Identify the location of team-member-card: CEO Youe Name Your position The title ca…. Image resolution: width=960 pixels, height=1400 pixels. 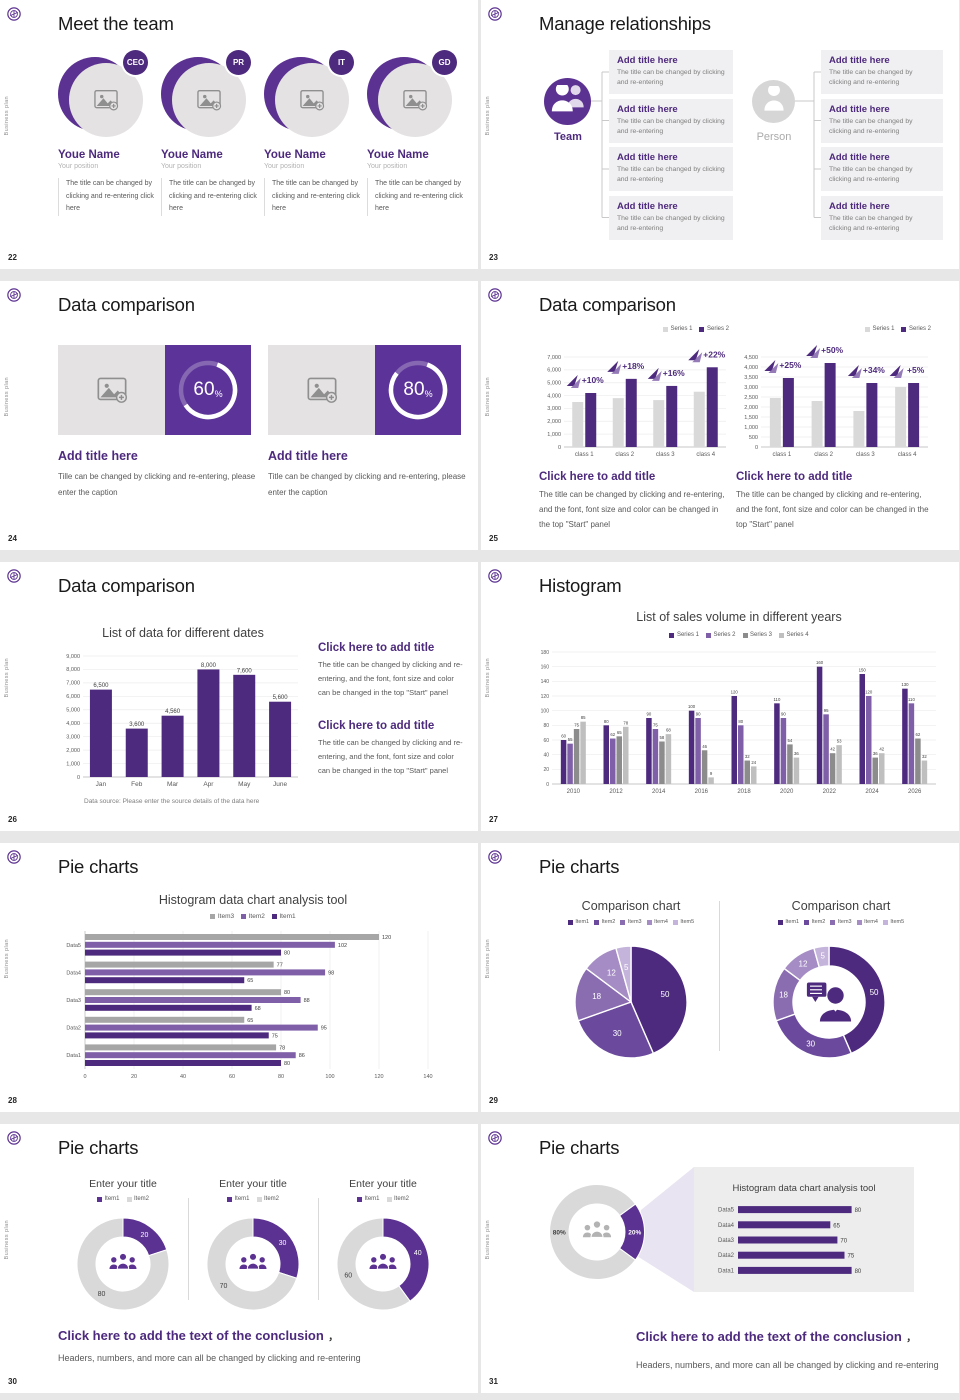
(107, 133).